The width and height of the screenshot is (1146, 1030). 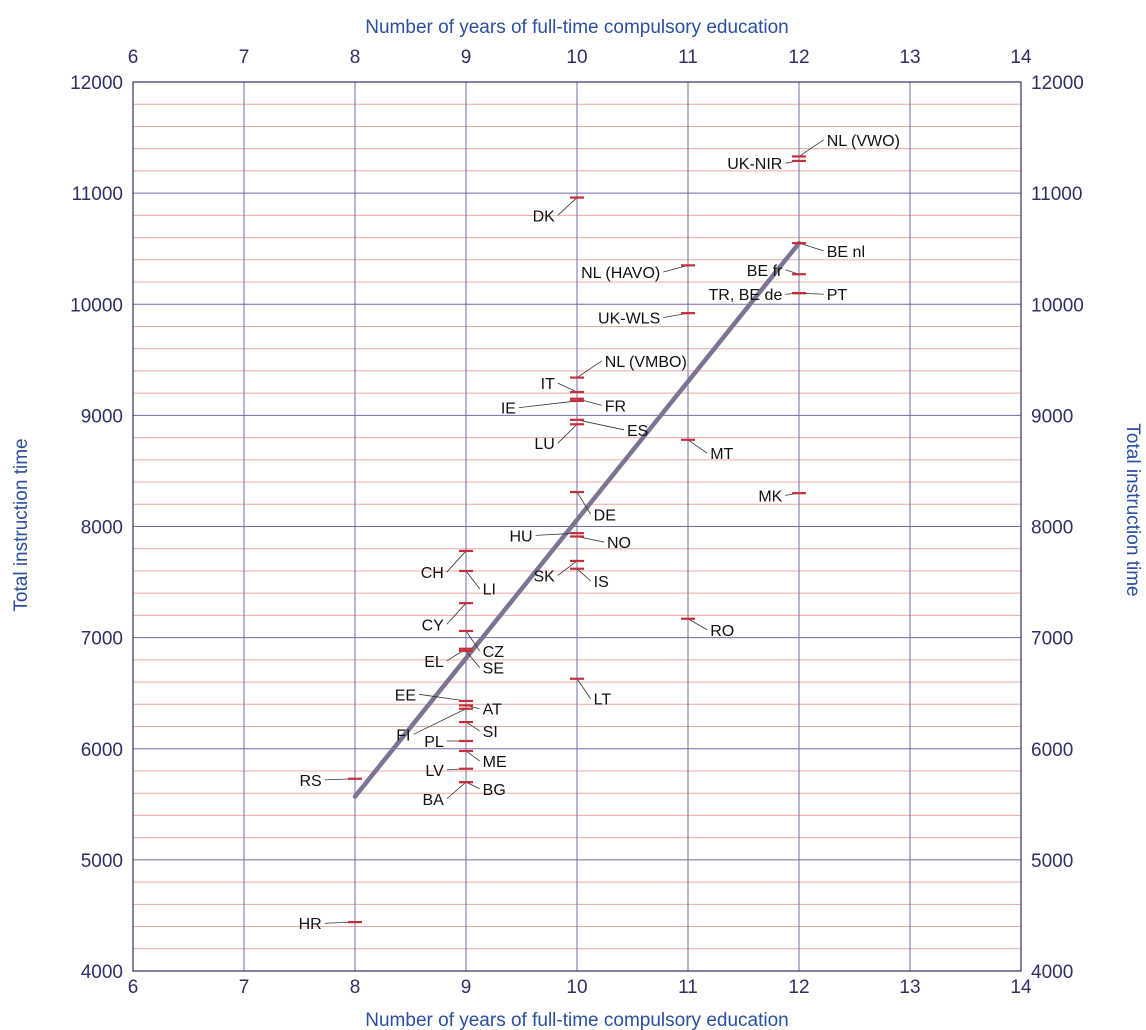 I want to click on country-label: FI, so click(x=403, y=735).